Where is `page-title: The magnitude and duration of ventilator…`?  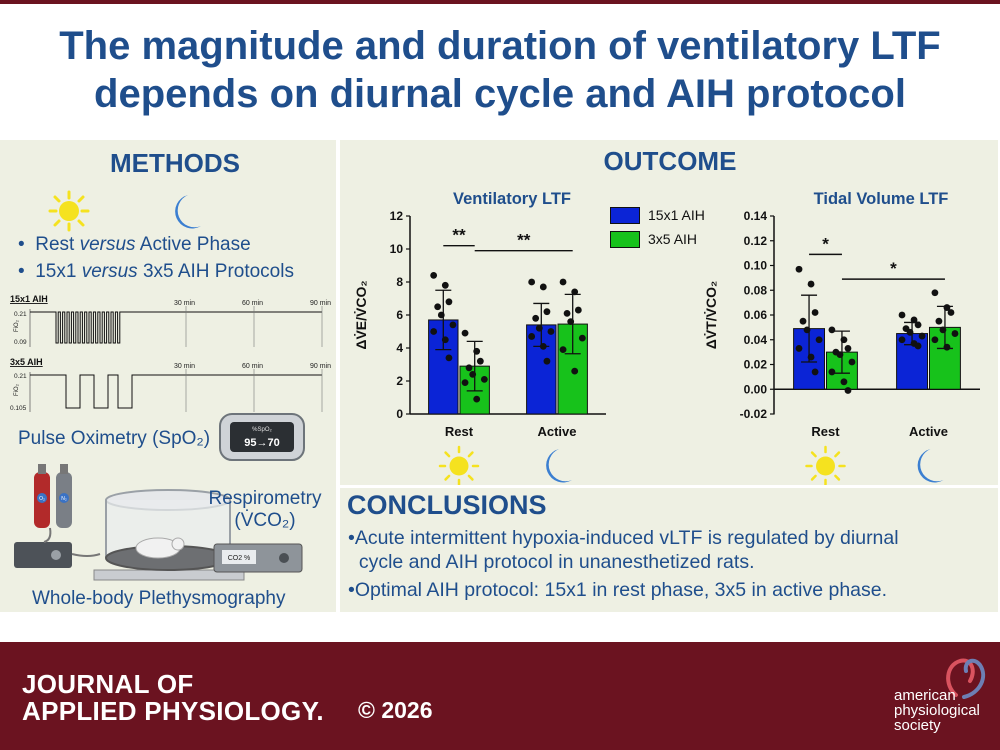
page-title: The magnitude and duration of ventilator… is located at coordinates (500, 70).